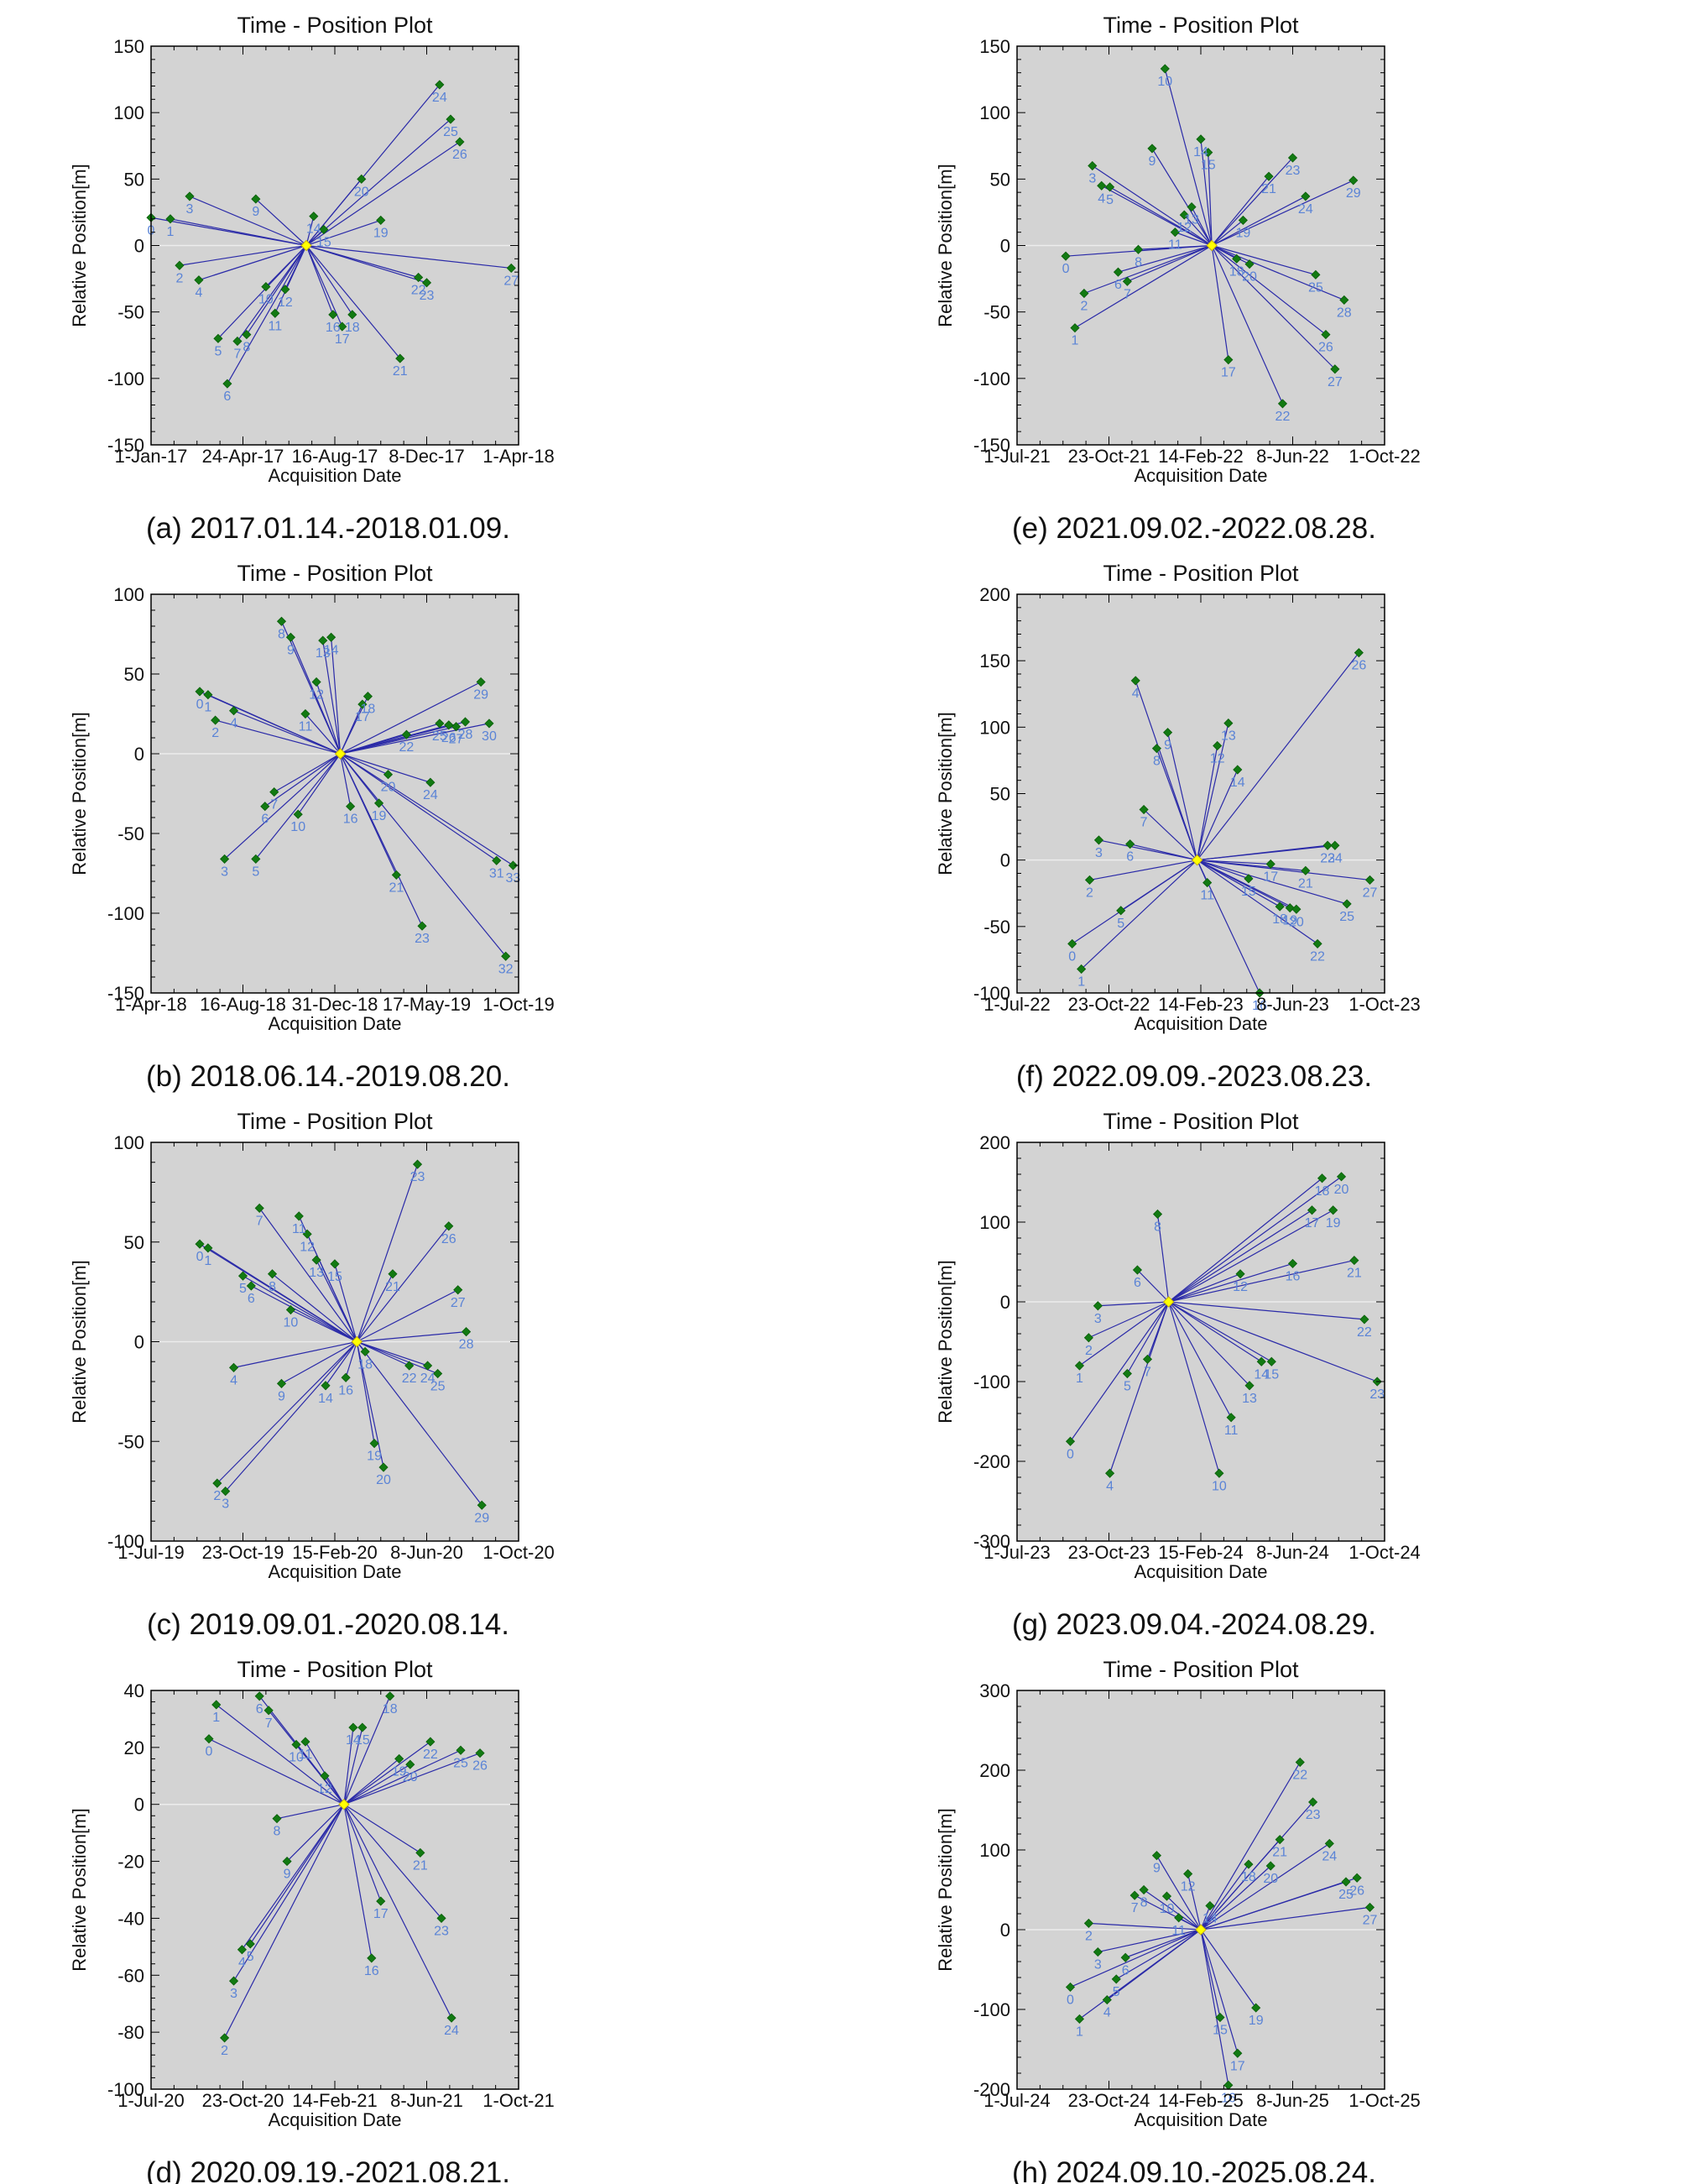 The width and height of the screenshot is (1685, 2184). Describe the element at coordinates (1201, 456) in the screenshot. I see `x-tick-label: 14-Feb-22` at that location.